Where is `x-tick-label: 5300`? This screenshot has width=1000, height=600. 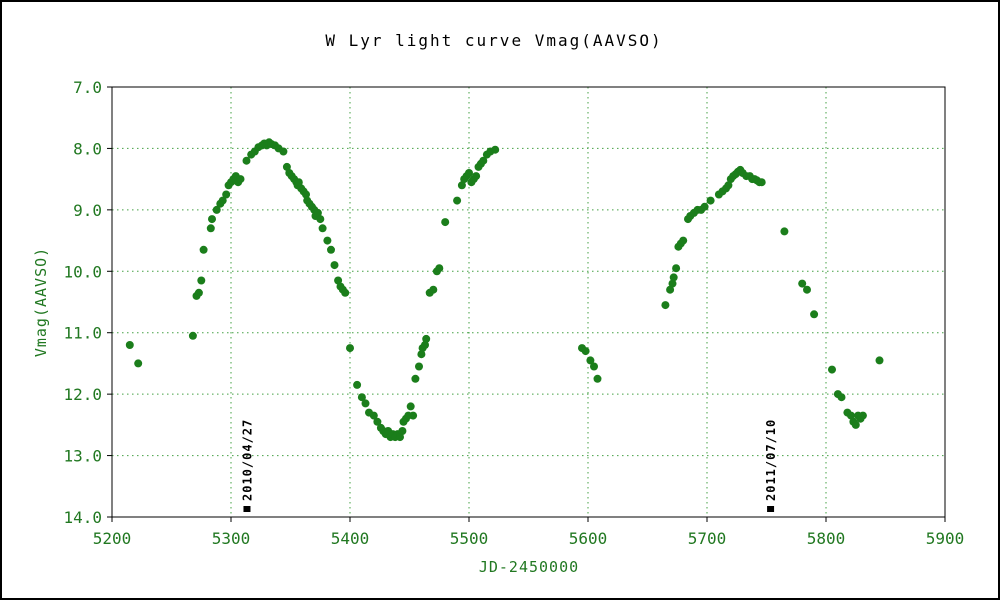 x-tick-label: 5300 is located at coordinates (231, 538).